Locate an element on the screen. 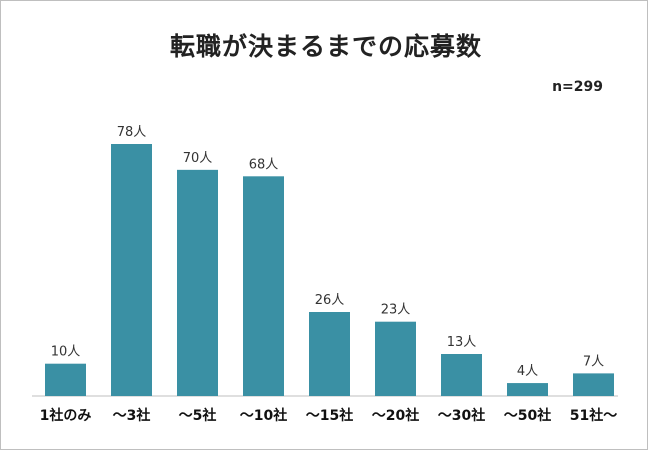  value-label-8: 7人 is located at coordinates (593, 361).